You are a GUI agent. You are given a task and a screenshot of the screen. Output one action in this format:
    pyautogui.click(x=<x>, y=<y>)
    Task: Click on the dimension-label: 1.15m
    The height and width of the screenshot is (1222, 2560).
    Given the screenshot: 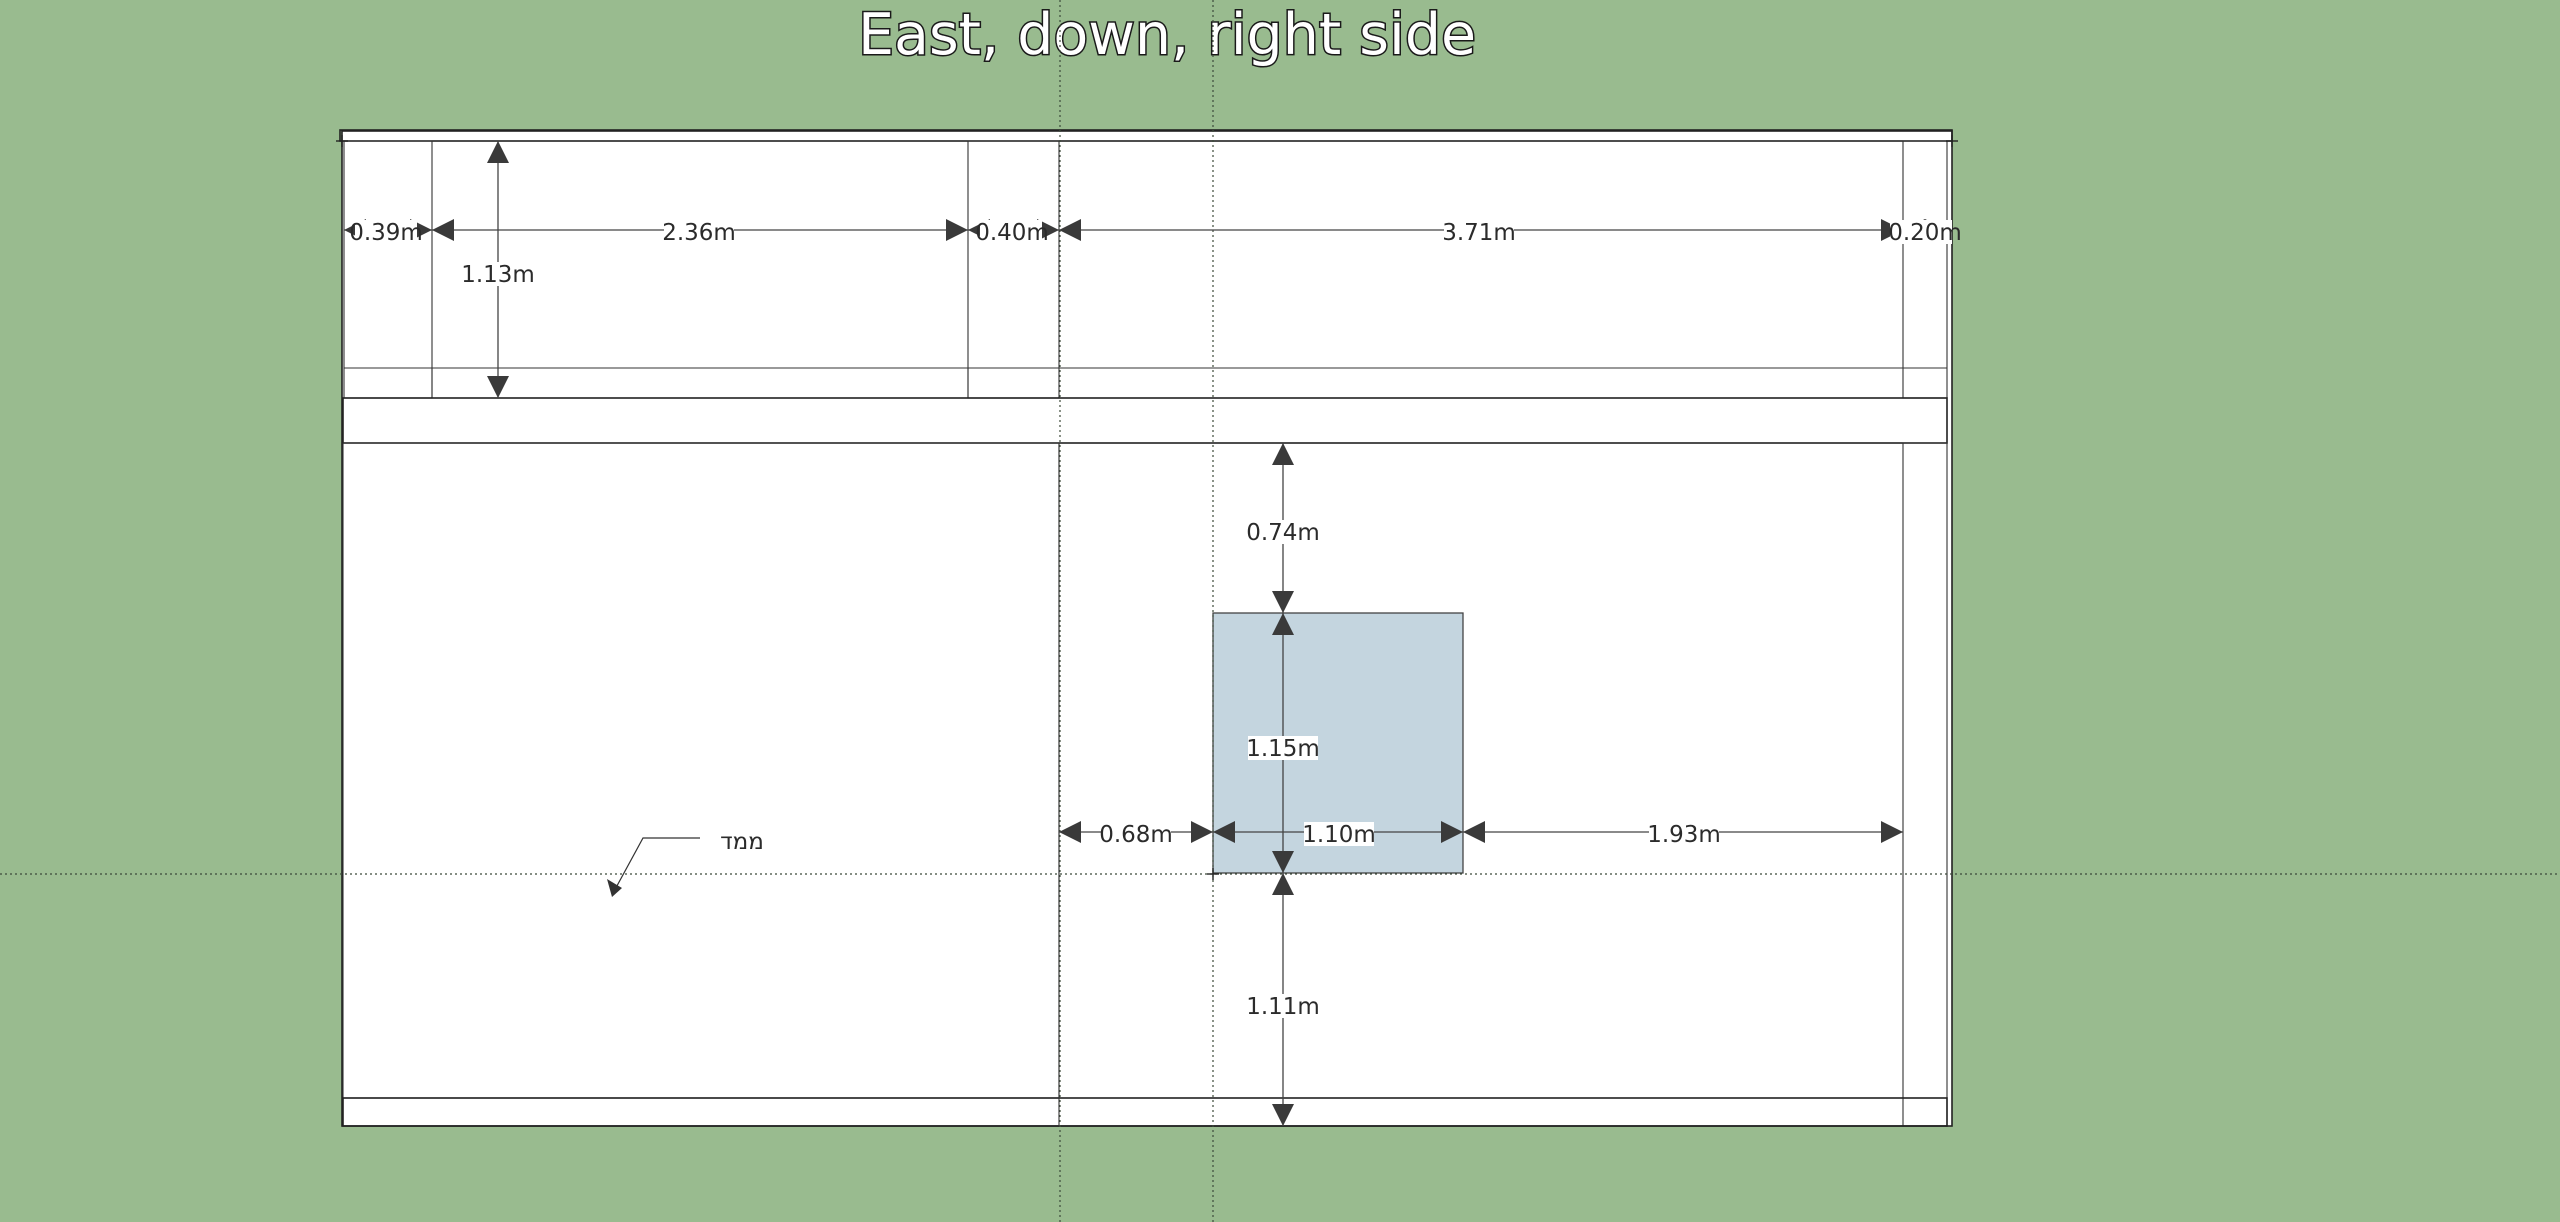 What is the action you would take?
    pyautogui.click(x=1283, y=749)
    